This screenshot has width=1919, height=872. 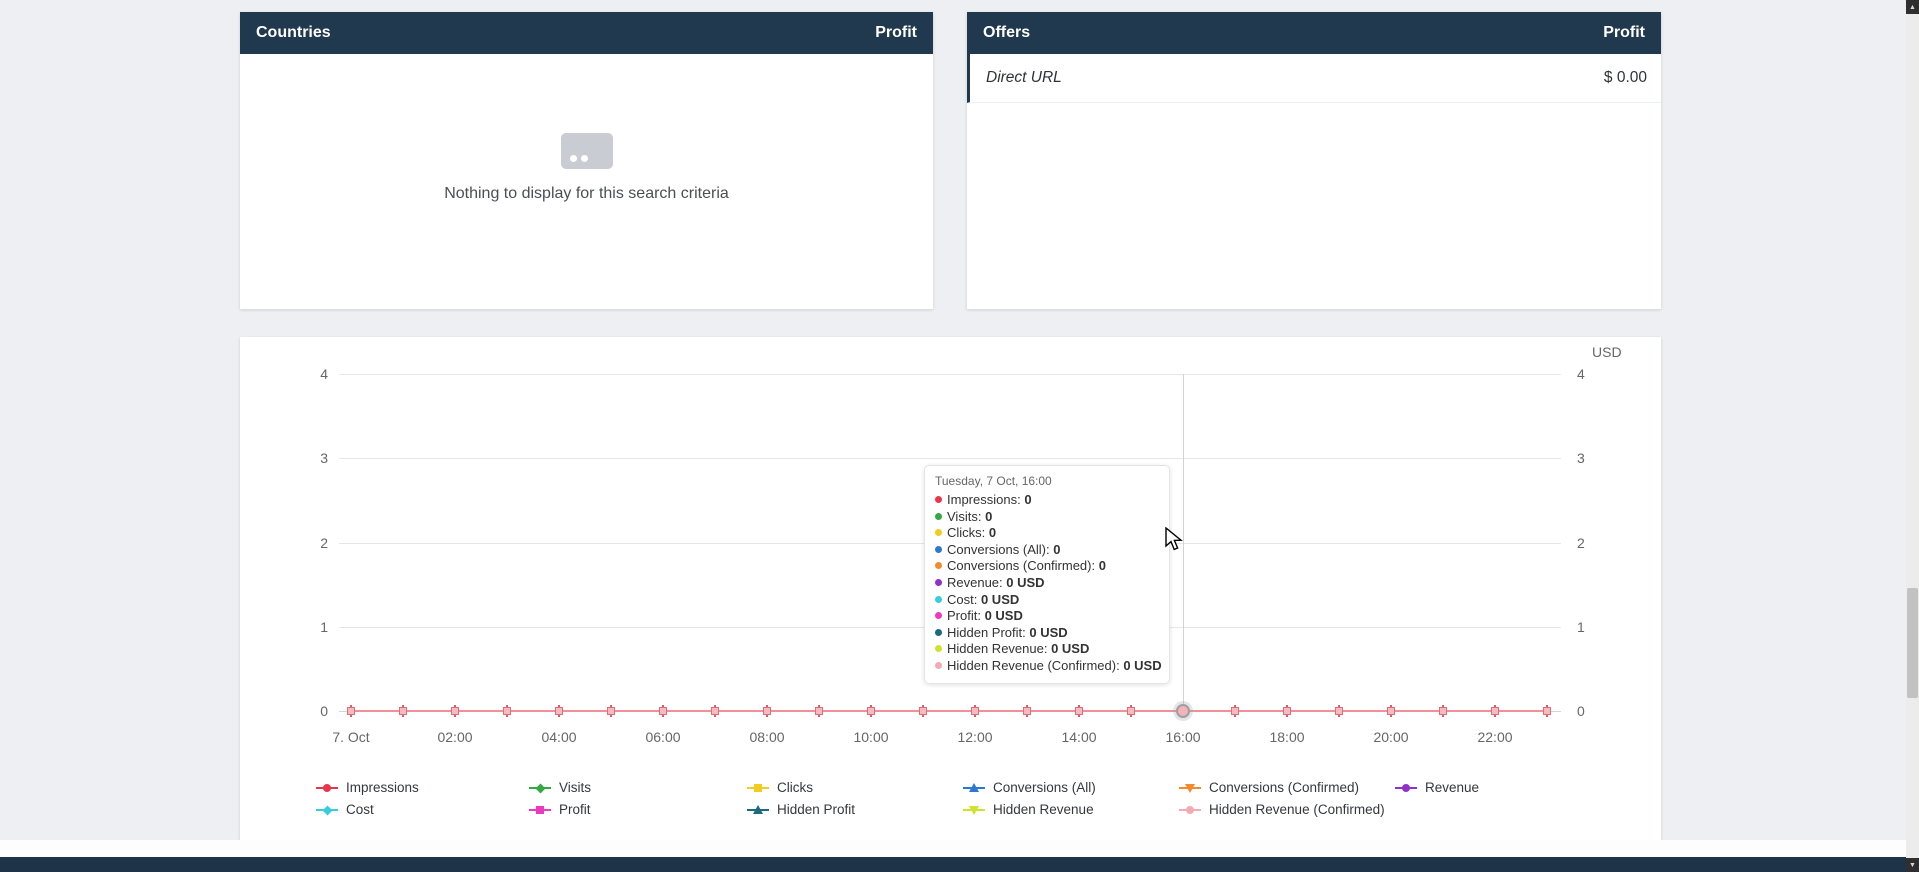 I want to click on tooltip-row: Cost: 0 USD, so click(x=1047, y=600).